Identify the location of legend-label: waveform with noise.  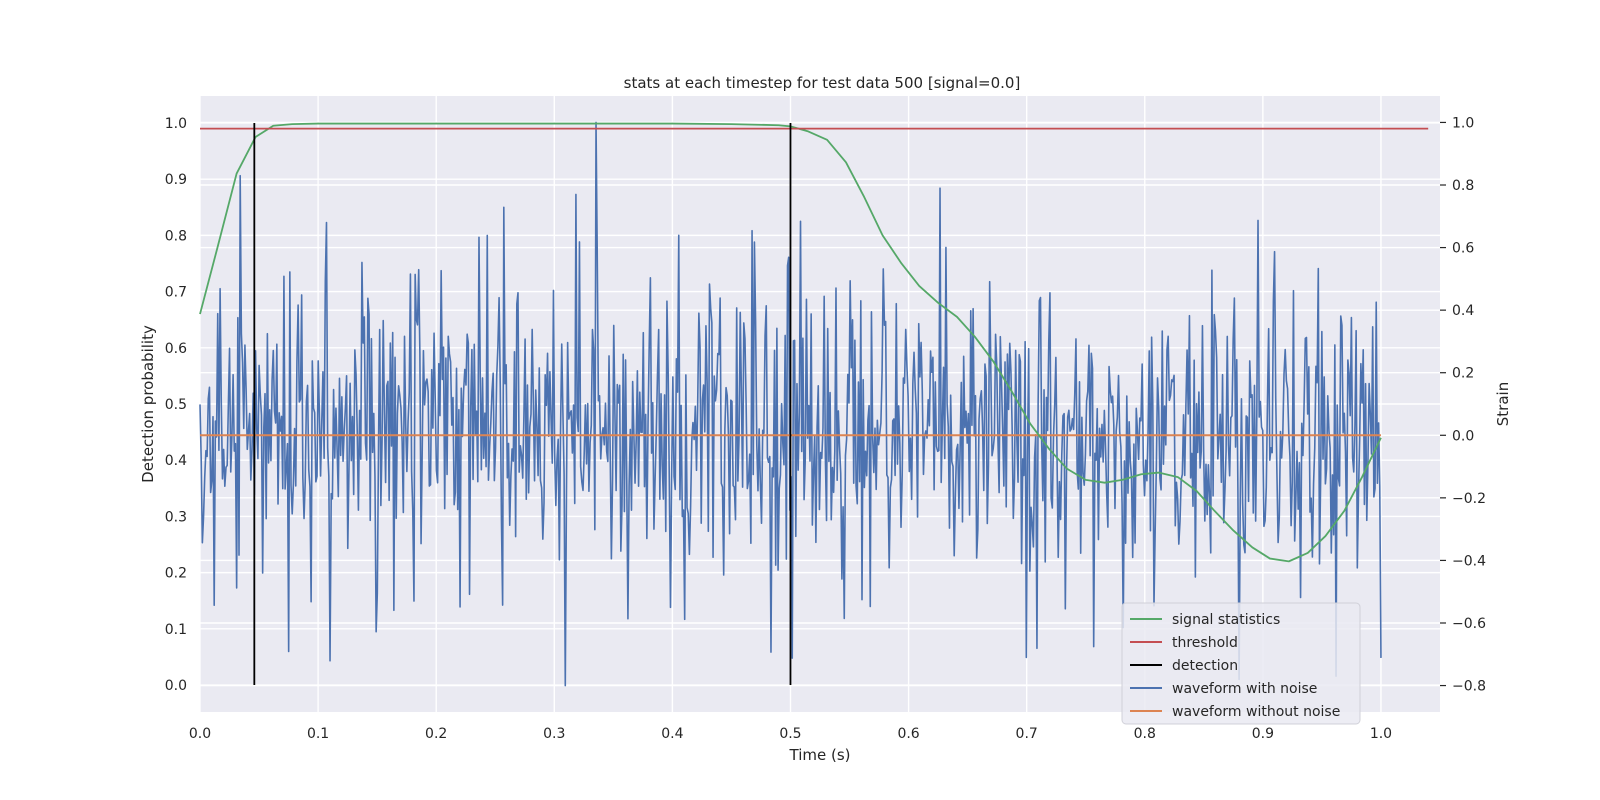
(1244, 689).